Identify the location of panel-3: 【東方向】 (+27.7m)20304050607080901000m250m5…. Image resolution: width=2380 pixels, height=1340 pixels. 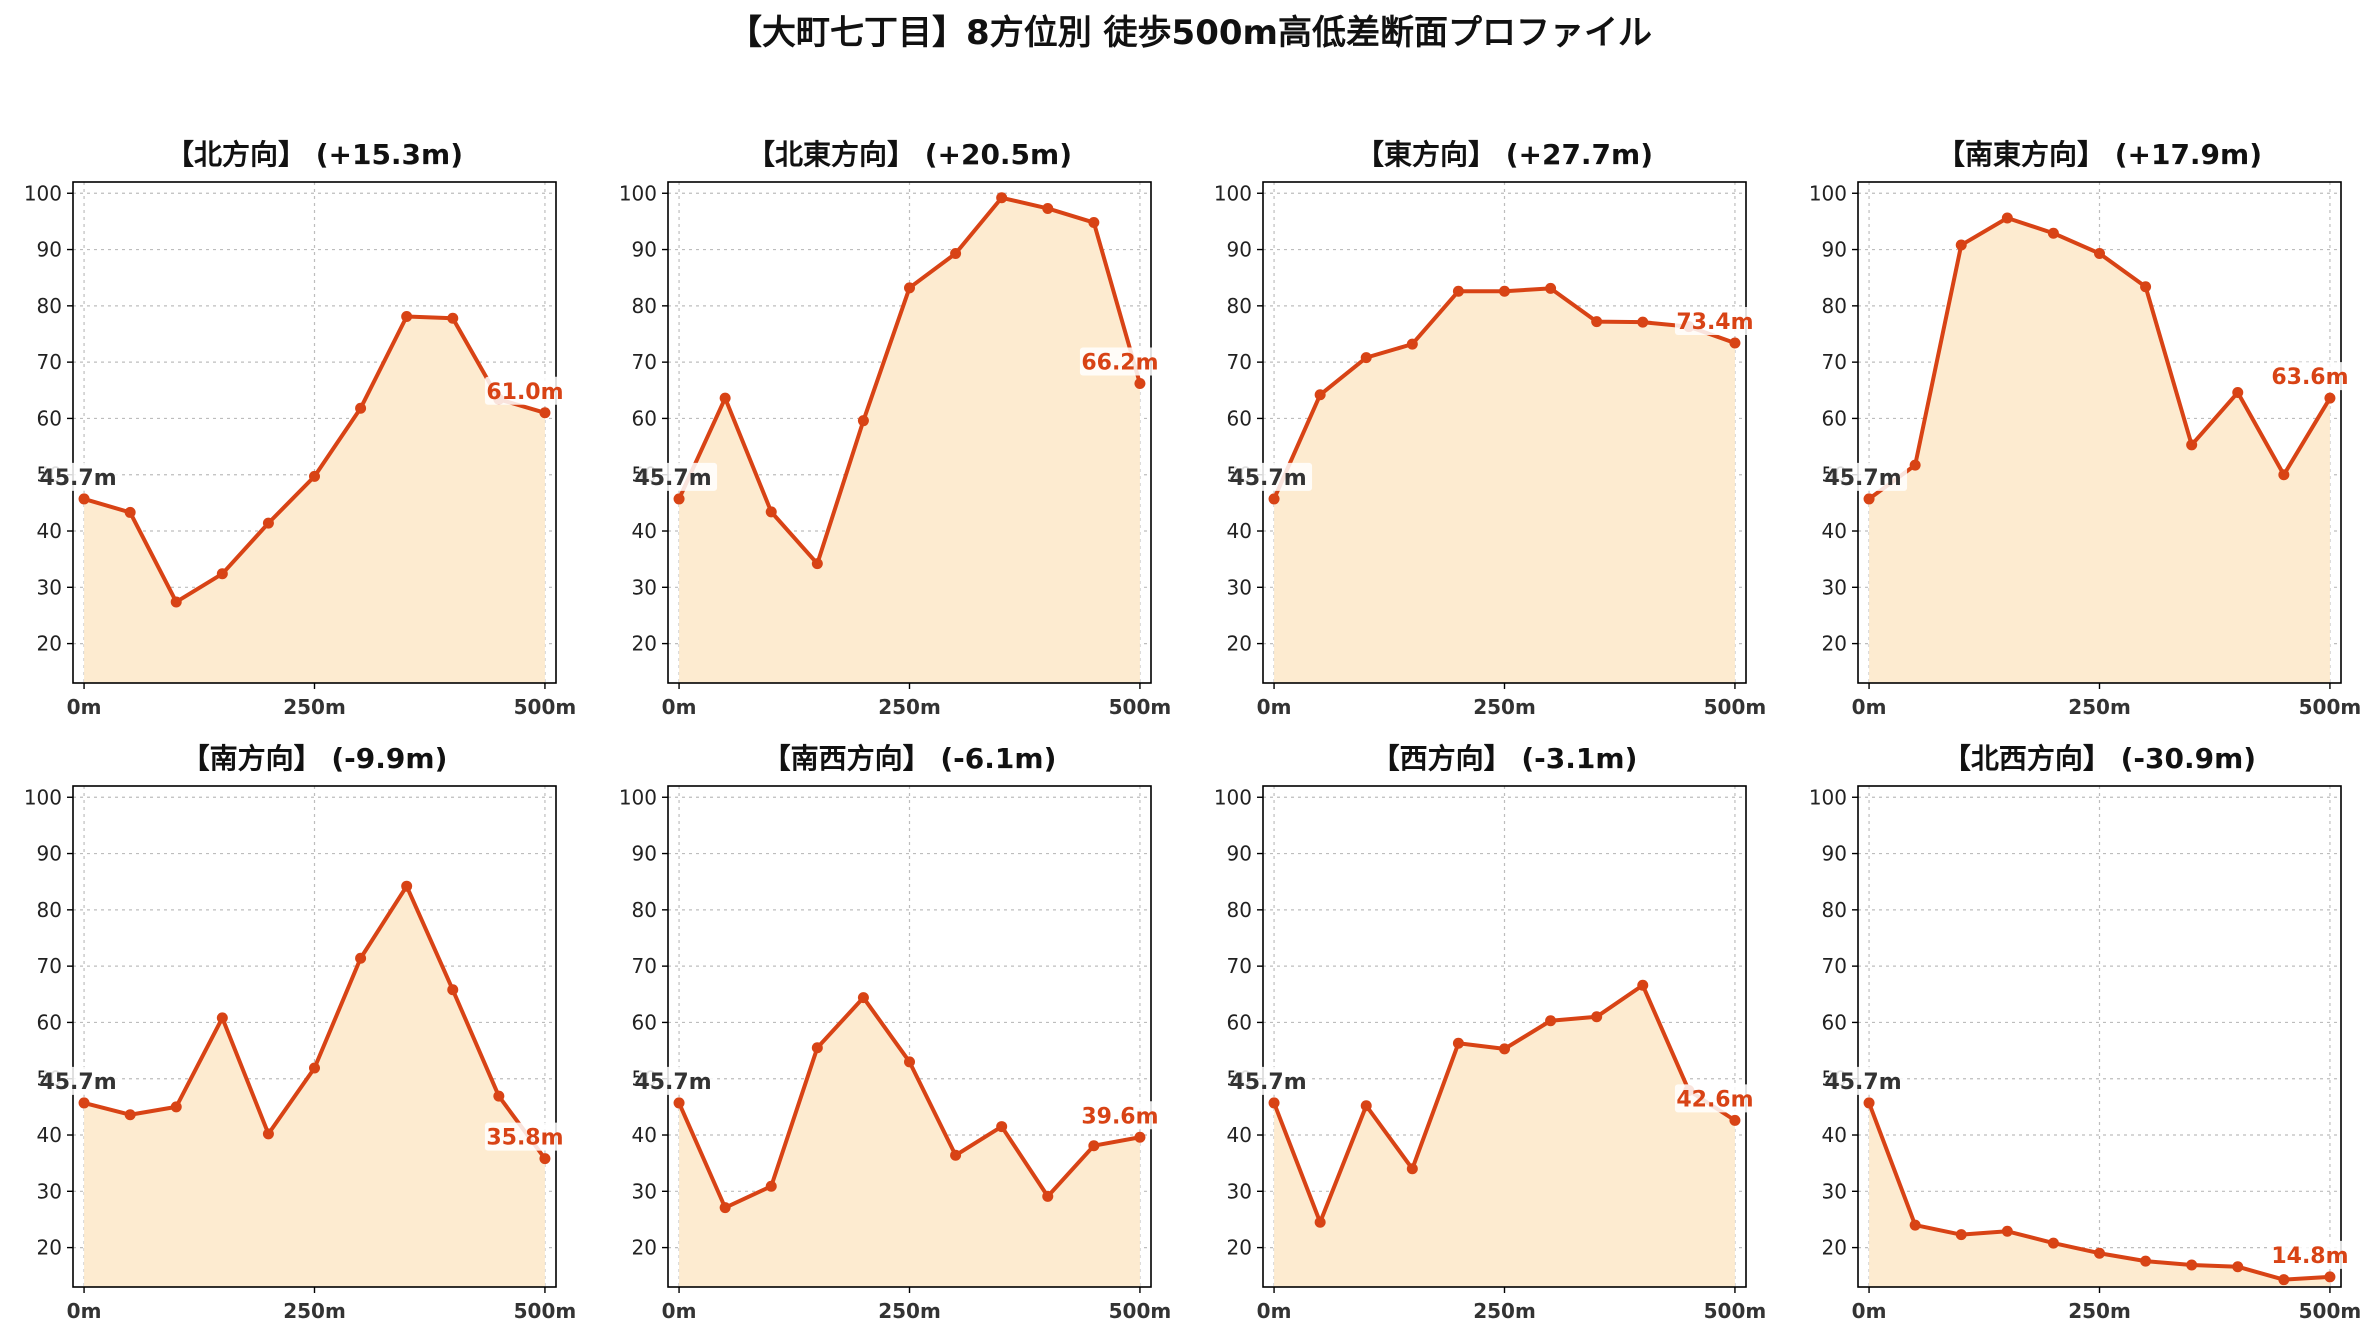
(1490, 428).